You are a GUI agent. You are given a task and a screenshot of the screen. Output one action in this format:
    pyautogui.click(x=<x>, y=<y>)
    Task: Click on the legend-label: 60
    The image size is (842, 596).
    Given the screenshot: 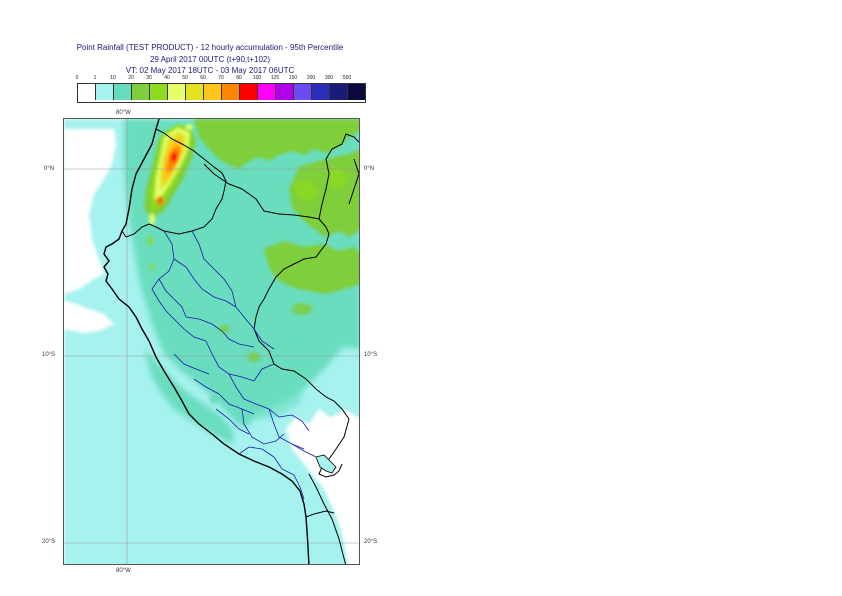 What is the action you would take?
    pyautogui.click(x=203, y=78)
    